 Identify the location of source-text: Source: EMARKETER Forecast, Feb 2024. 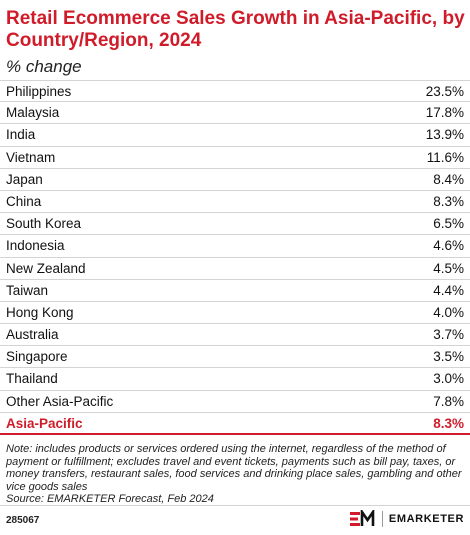
(110, 499).